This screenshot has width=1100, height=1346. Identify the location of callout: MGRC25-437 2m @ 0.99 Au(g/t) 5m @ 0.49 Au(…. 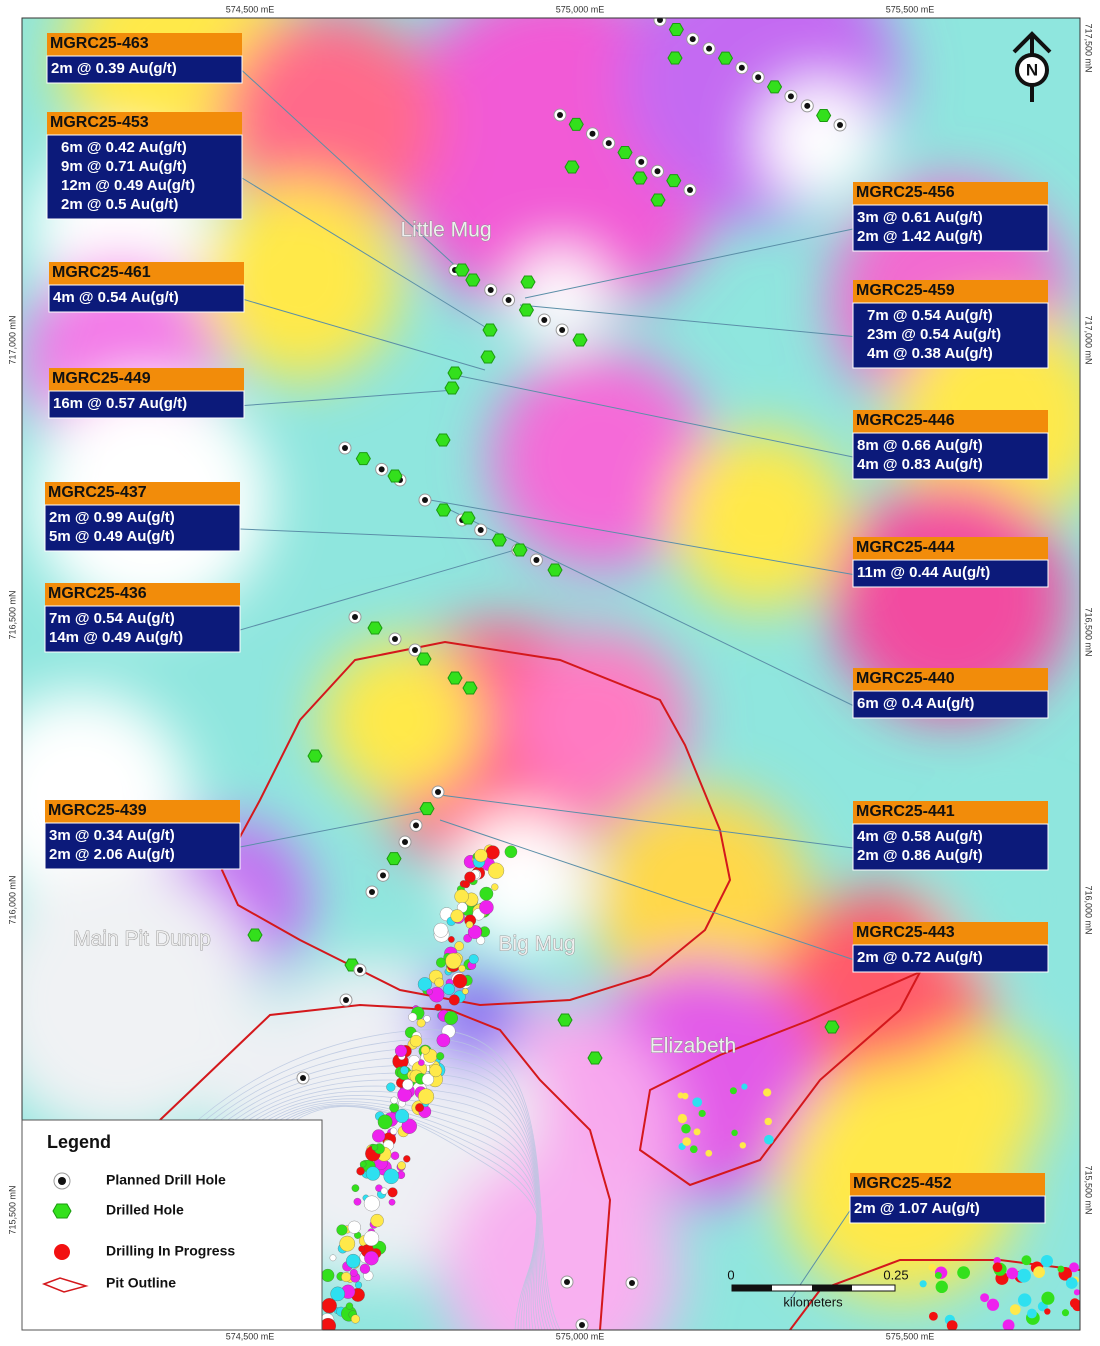
(142, 517).